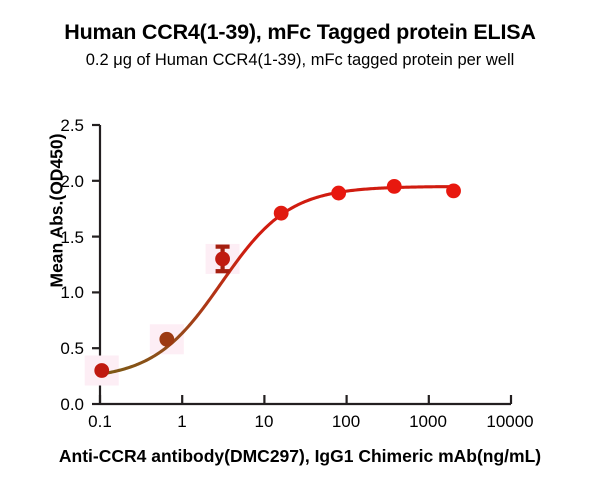 The height and width of the screenshot is (487, 600). Describe the element at coordinates (428, 421) in the screenshot. I see `x-tick-label: 1000` at that location.